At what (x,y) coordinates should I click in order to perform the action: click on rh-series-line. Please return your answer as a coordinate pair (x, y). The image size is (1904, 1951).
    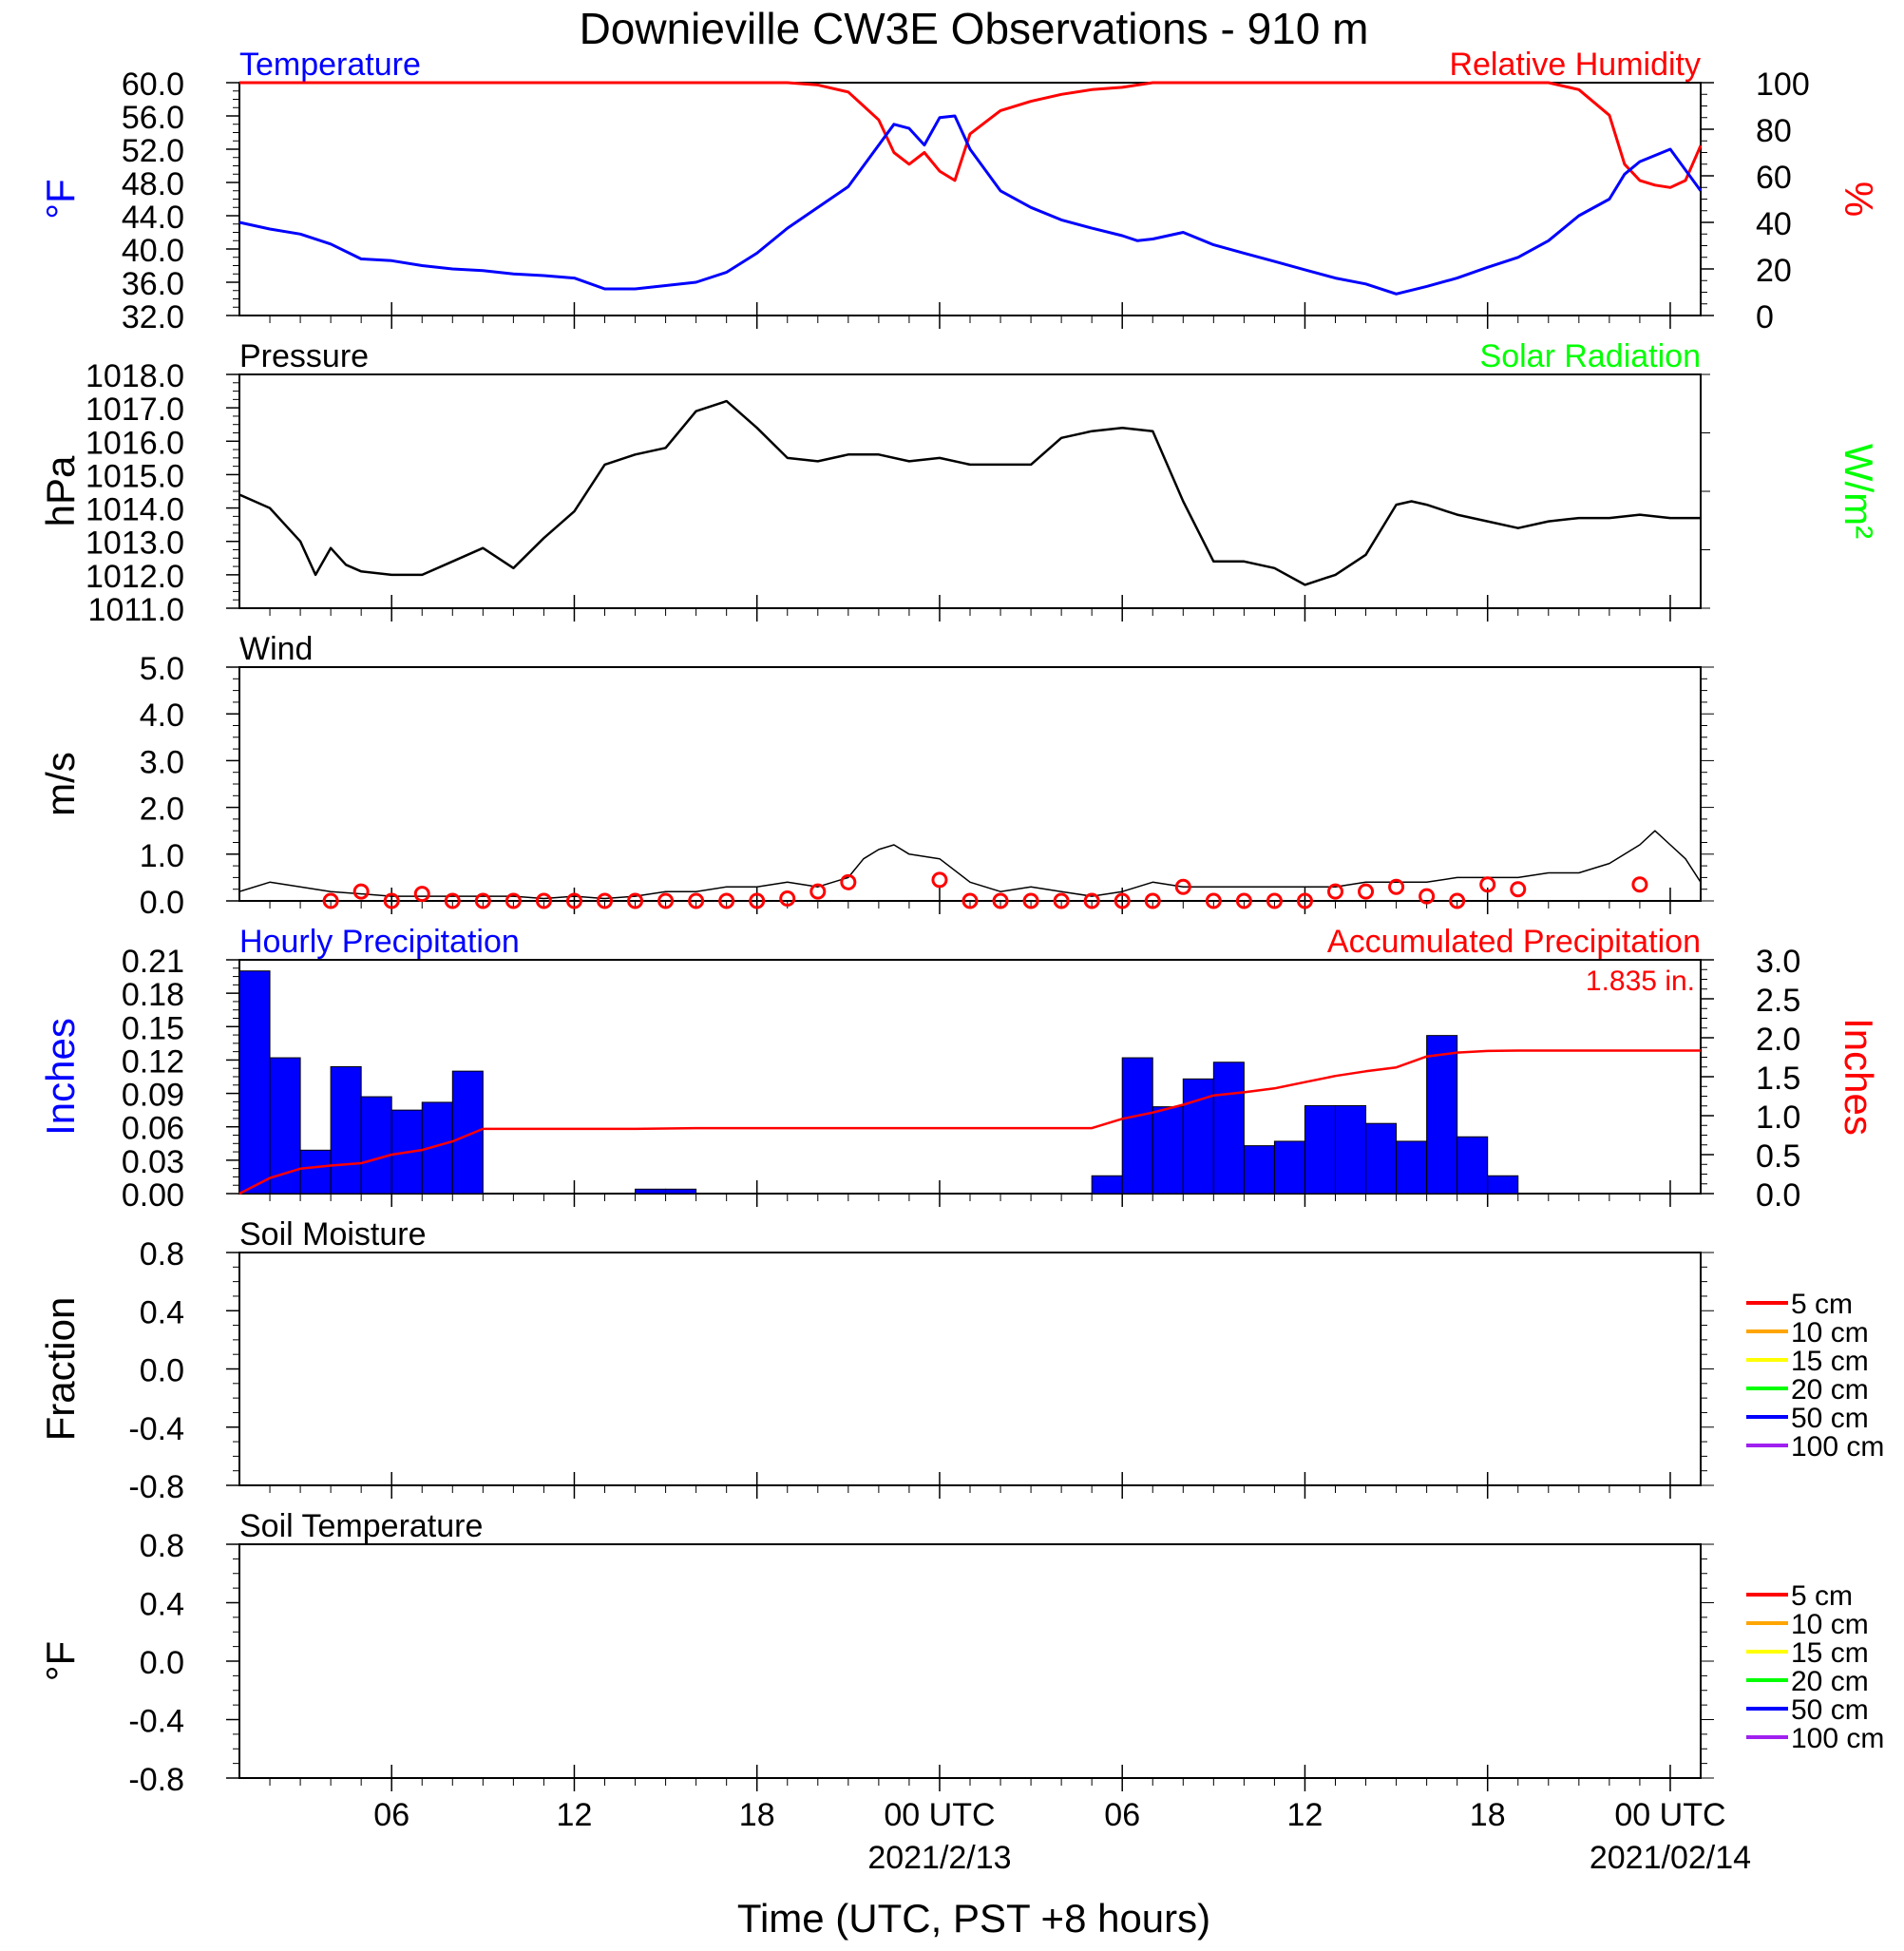
    Looking at the image, I should click on (971, 135).